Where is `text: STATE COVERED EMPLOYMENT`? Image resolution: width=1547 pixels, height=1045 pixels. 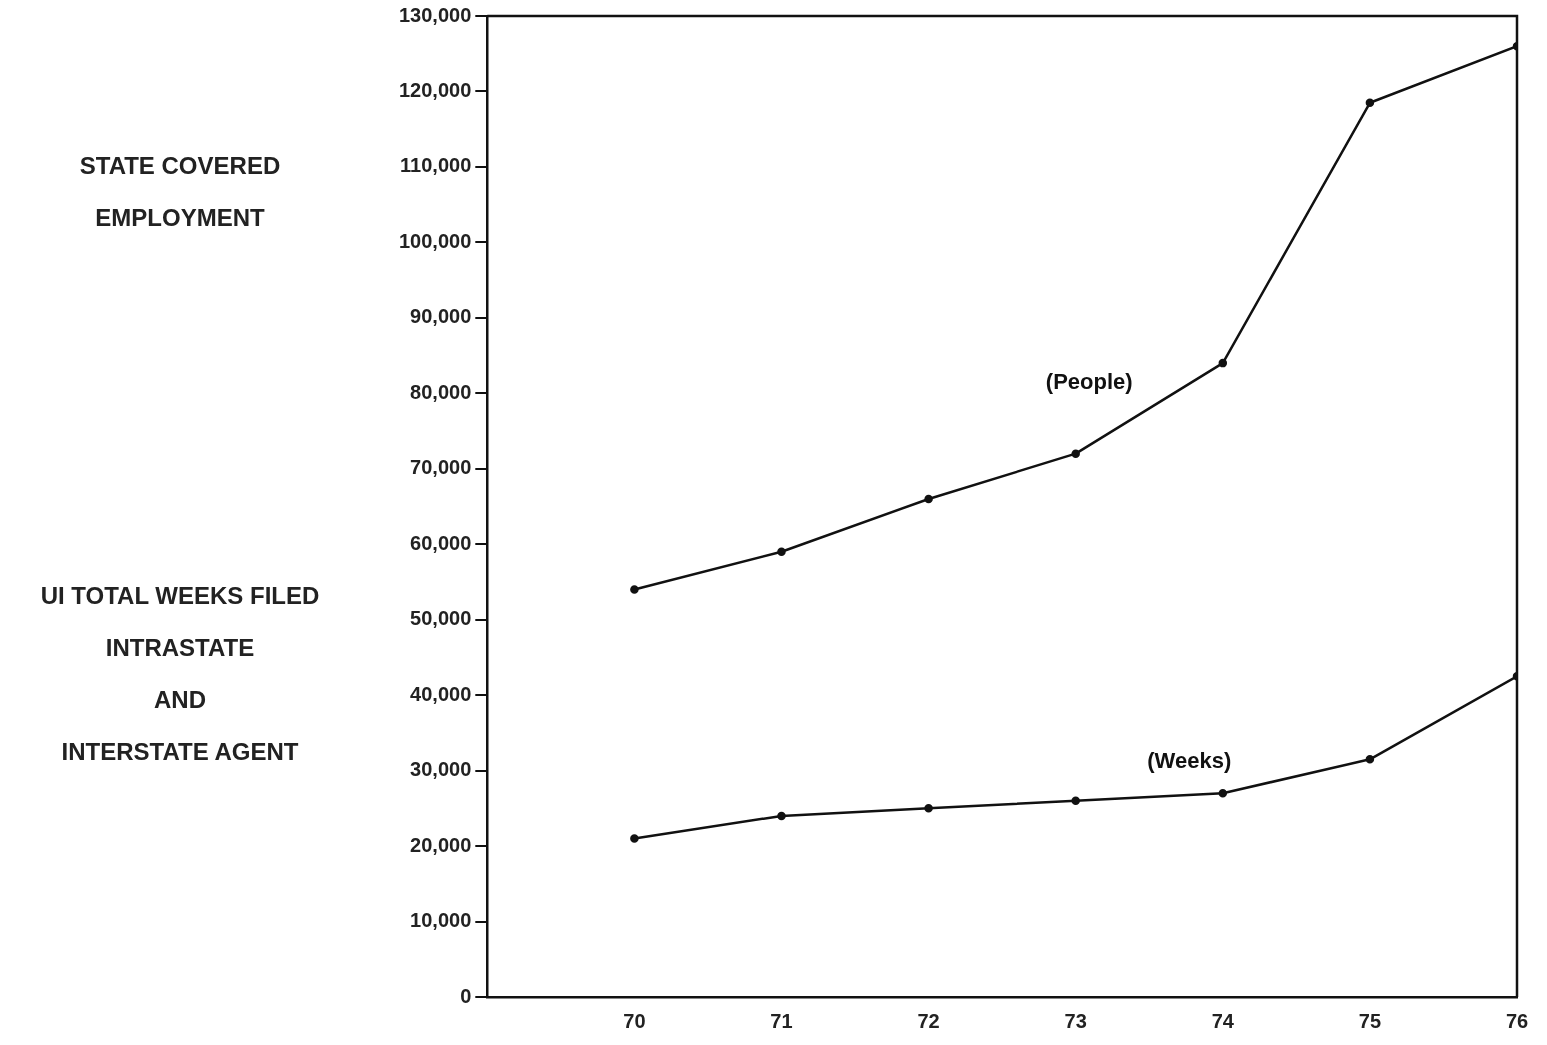
text: STATE COVERED EMPLOYMENT is located at coordinates (180, 192).